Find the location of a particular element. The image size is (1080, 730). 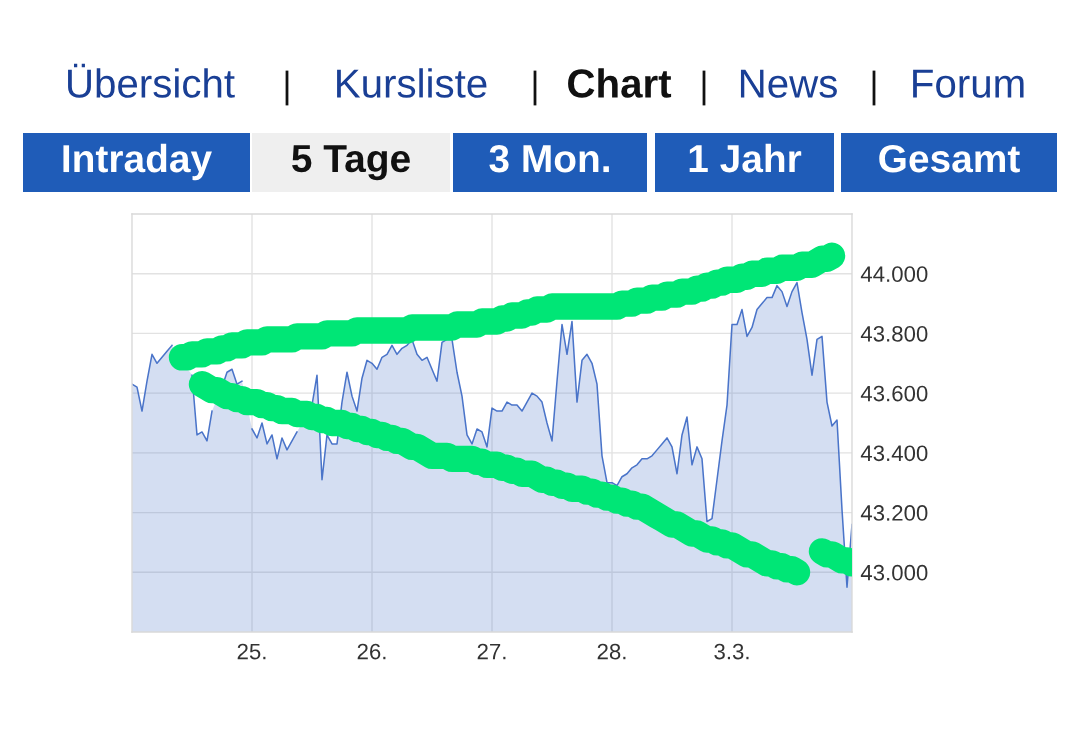

text: Kursliste is located at coordinates (412, 83).